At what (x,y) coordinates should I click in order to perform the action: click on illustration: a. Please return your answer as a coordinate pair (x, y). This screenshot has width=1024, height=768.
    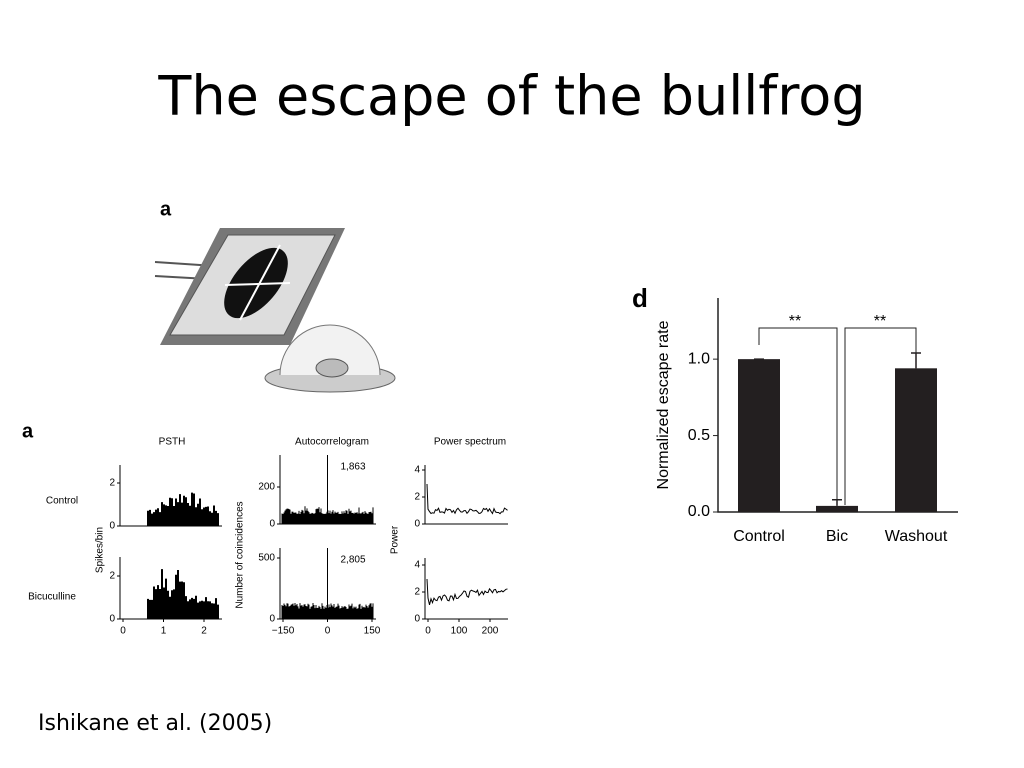
    Looking at the image, I should click on (275, 295).